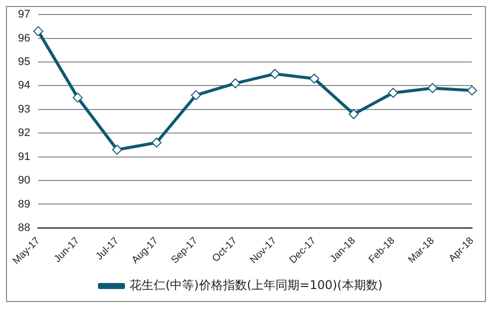 The width and height of the screenshot is (494, 310). Describe the element at coordinates (24, 109) in the screenshot. I see `y-tick-label: 93` at that location.